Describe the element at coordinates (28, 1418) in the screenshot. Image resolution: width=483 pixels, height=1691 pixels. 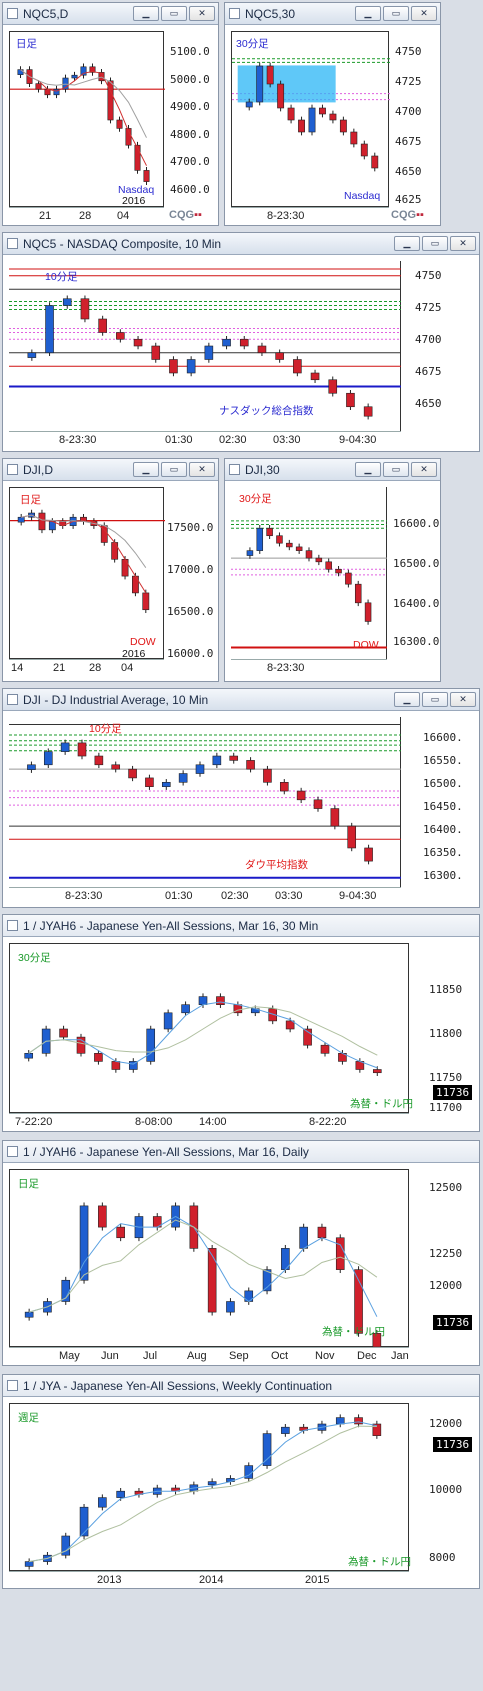
I see `timeframe-label: 週足` at that location.